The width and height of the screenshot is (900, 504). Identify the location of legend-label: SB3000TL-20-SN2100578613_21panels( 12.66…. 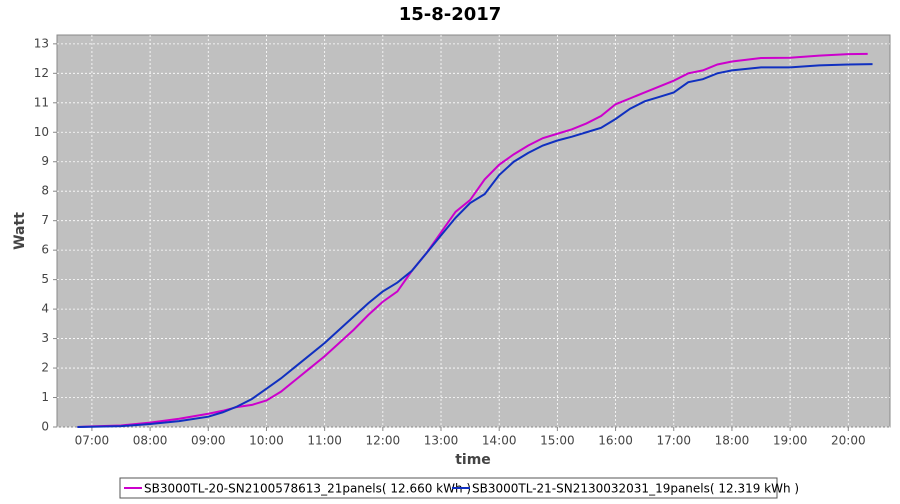
(307, 489).